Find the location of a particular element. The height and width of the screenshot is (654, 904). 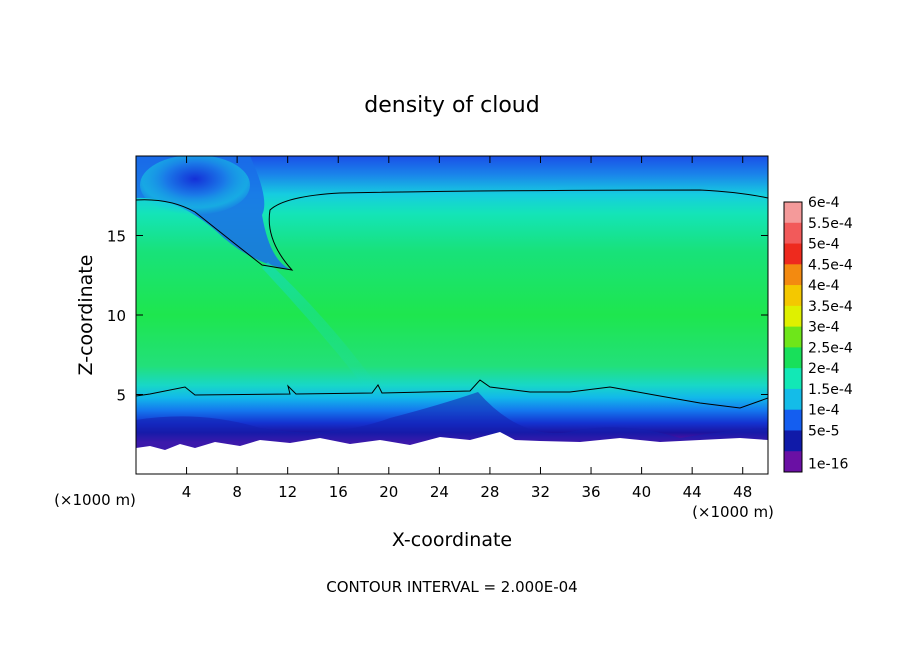

x-tick-label: 24 is located at coordinates (439, 492).